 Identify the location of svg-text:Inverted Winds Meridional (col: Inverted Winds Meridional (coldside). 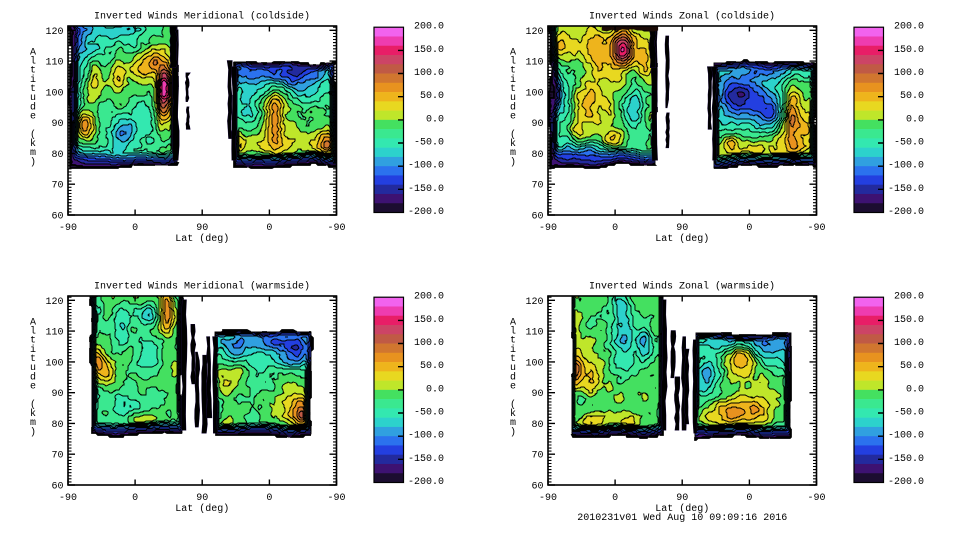
(202, 17).